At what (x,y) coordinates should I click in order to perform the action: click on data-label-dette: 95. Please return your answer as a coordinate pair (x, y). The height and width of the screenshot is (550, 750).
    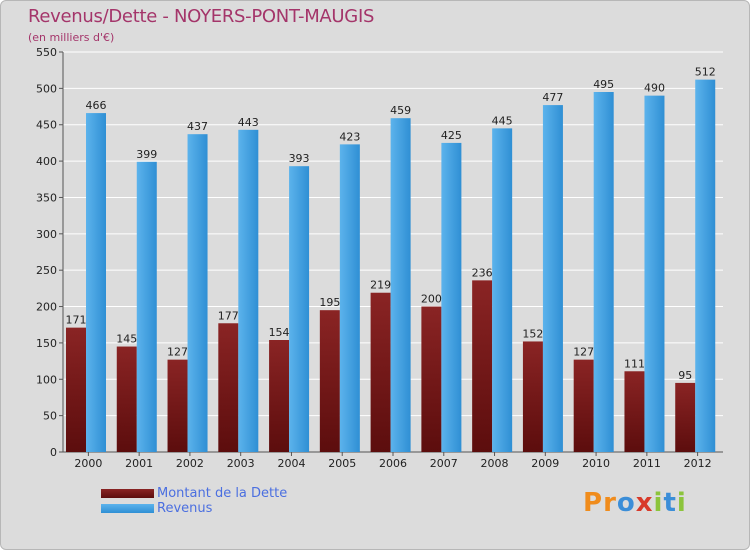
    Looking at the image, I should click on (685, 375).